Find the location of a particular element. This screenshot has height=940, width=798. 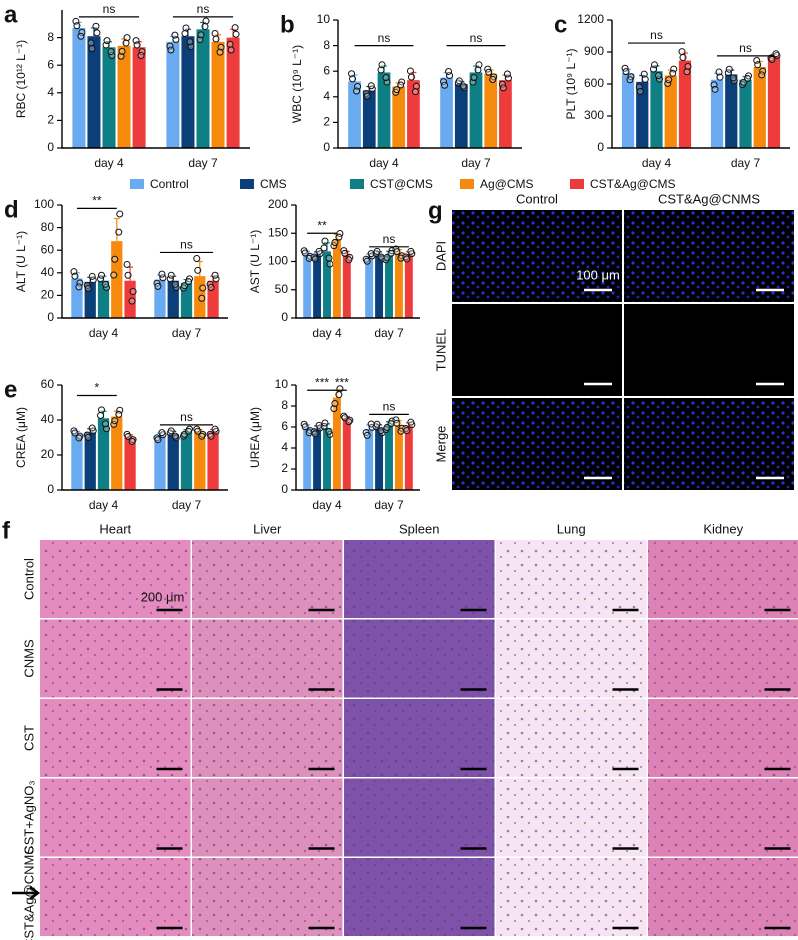

y-tick-label: 0 is located at coordinates (50, 147).